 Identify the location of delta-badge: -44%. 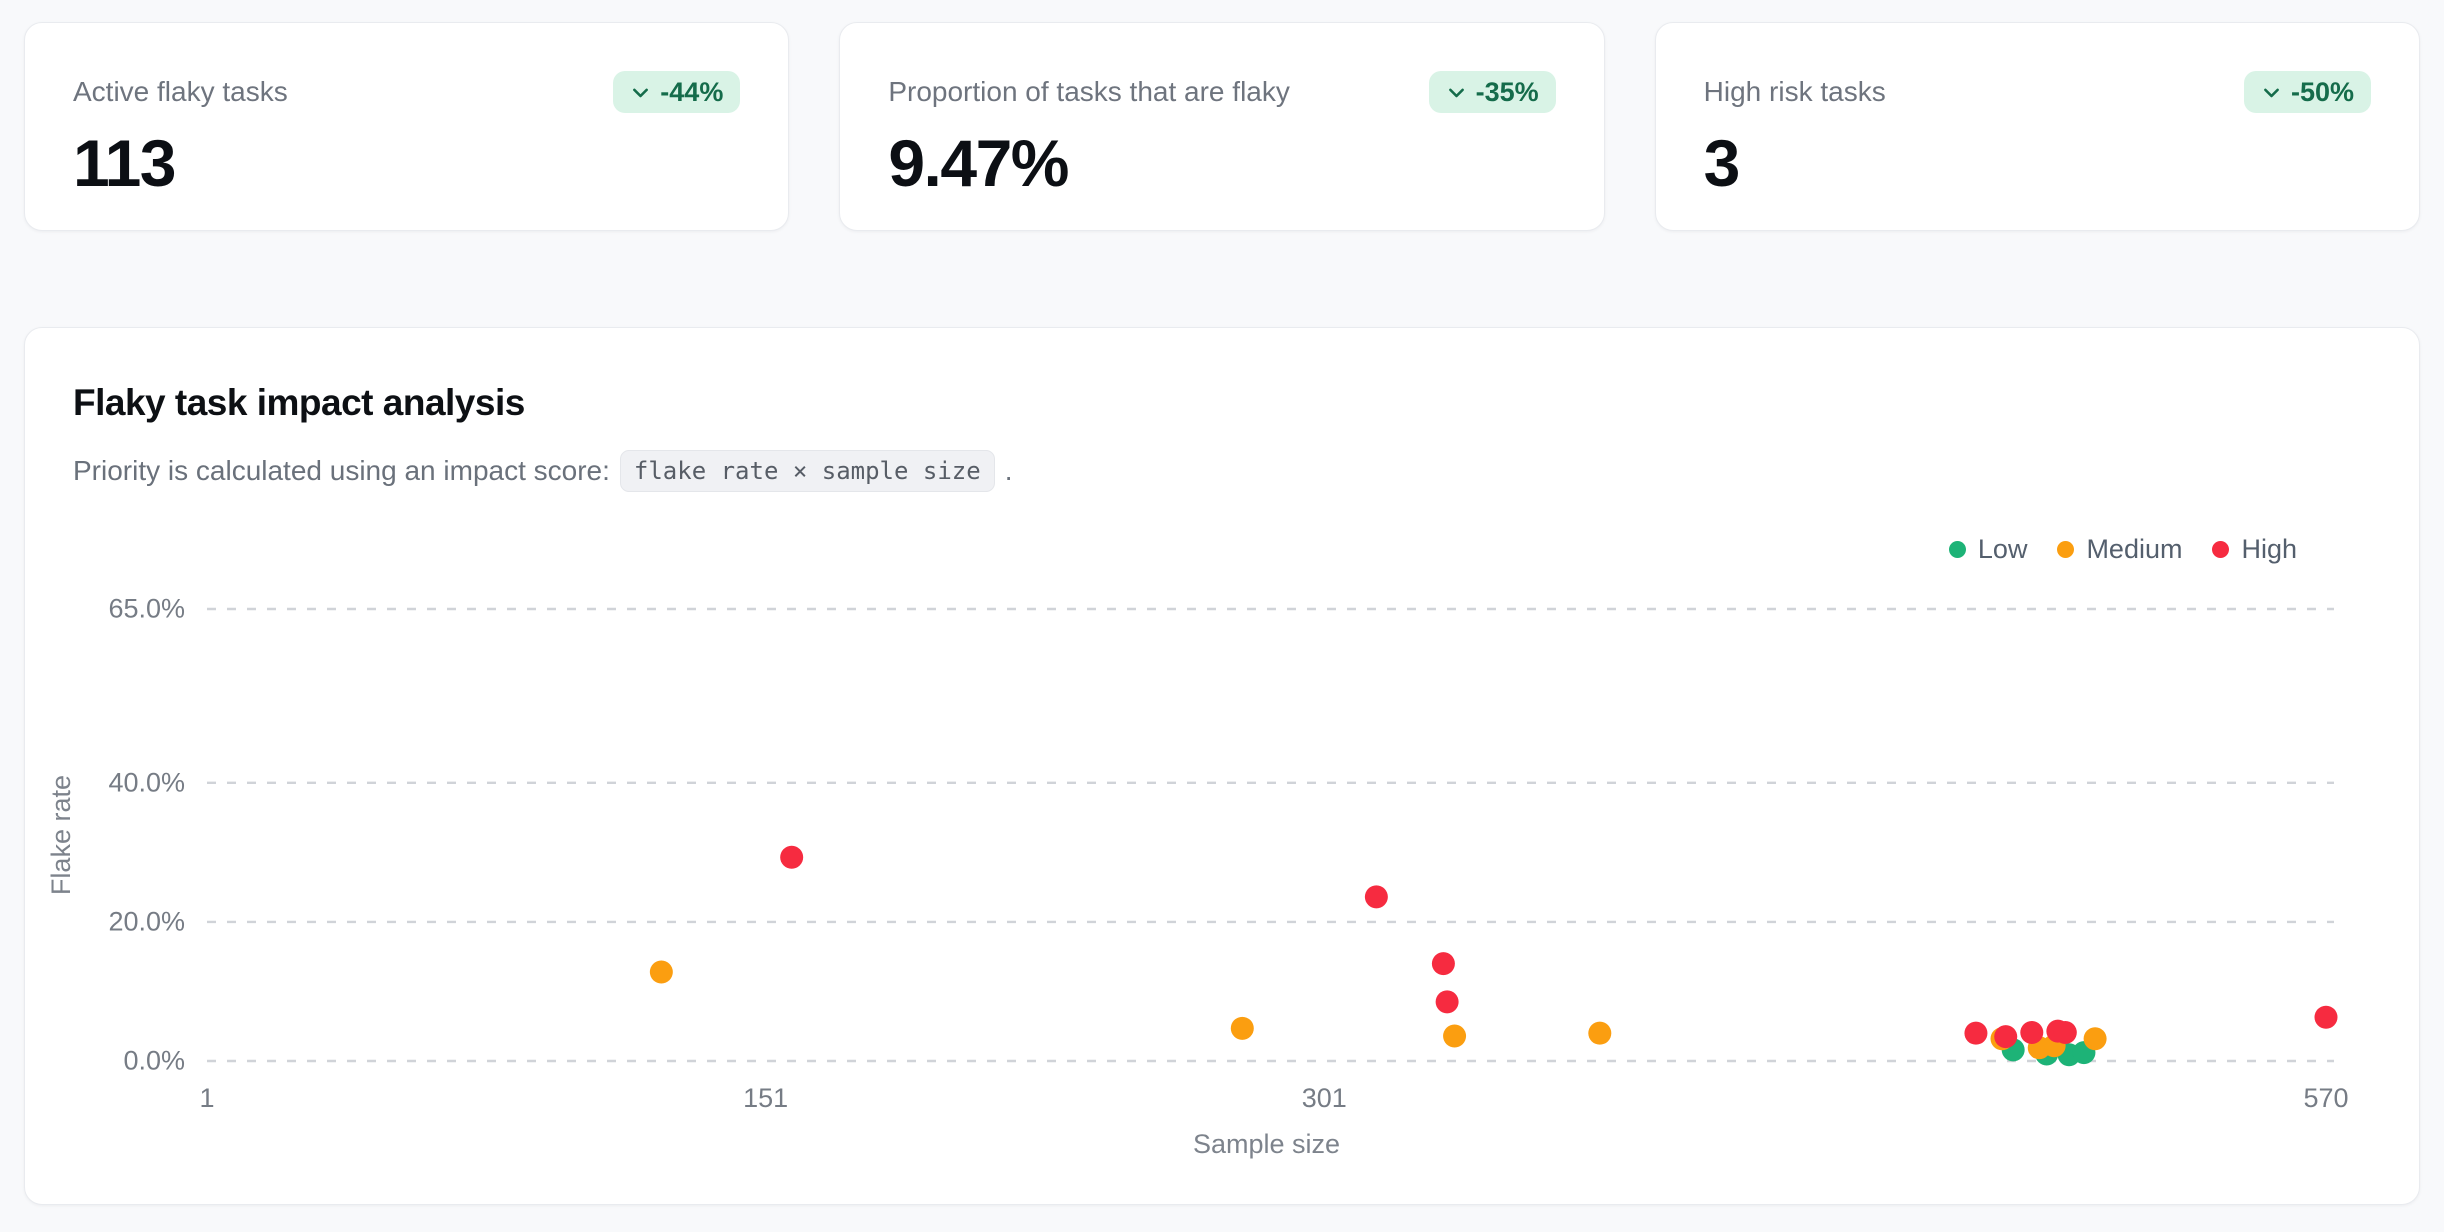
(677, 92).